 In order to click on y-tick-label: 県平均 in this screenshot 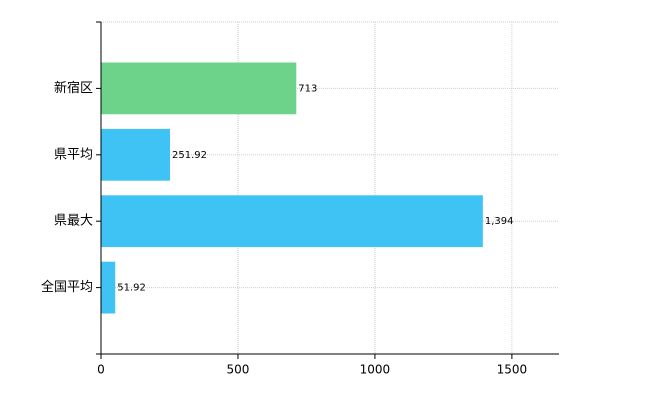, I will do `click(73, 154)`.